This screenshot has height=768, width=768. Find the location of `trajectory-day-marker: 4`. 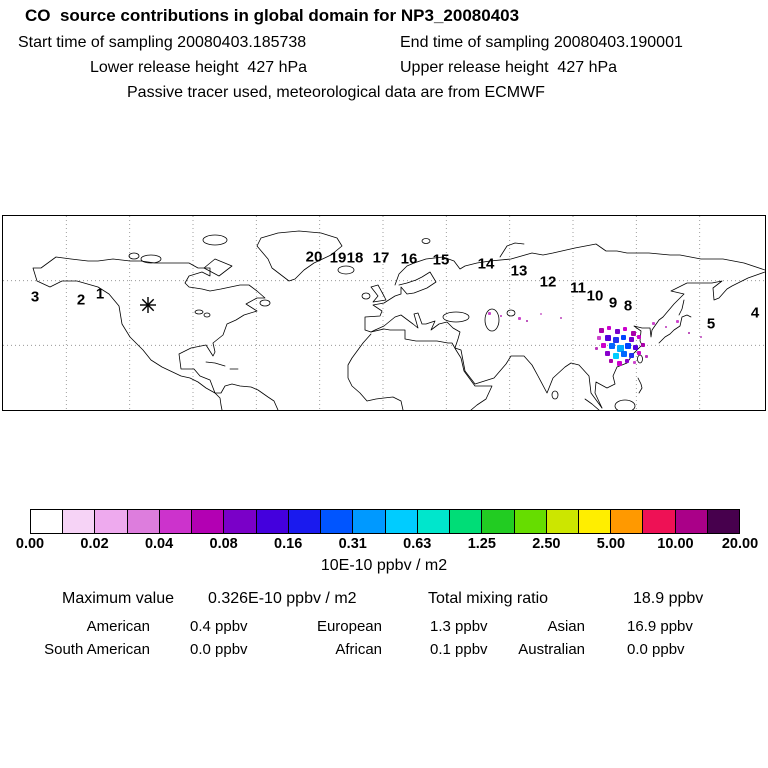

trajectory-day-marker: 4 is located at coordinates (755, 313).